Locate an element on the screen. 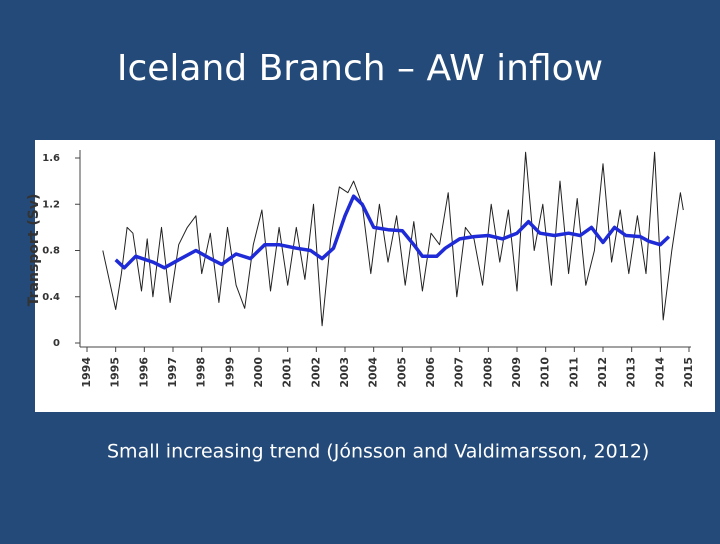 The image size is (720, 544). x-tick-label: 2007 is located at coordinates (459, 372).